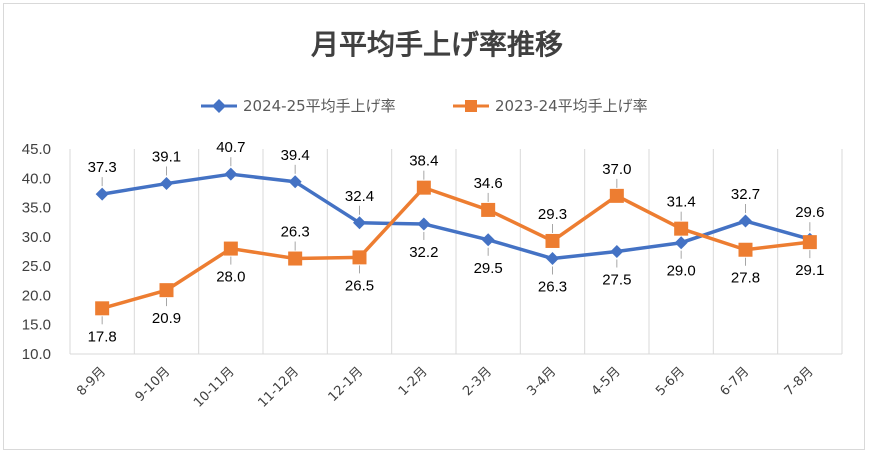 The image size is (870, 455). What do you see at coordinates (681, 271) in the screenshot?
I see `data-label-2024-25-10: 29.0` at bounding box center [681, 271].